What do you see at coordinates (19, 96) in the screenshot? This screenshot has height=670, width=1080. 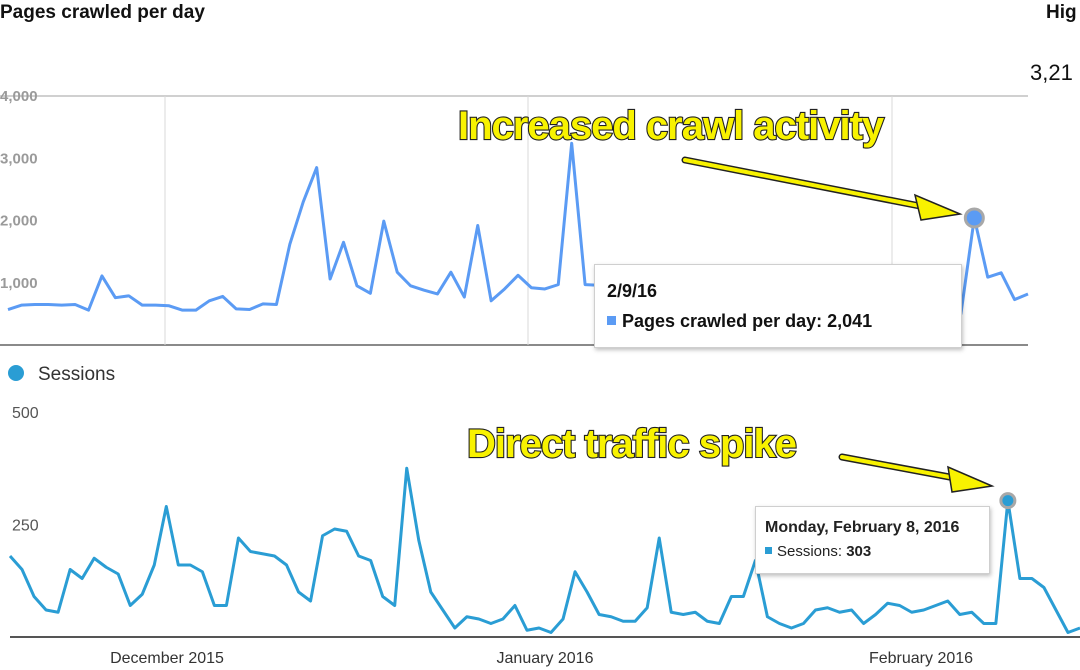 I see `top-y-tick-label: 4,000` at bounding box center [19, 96].